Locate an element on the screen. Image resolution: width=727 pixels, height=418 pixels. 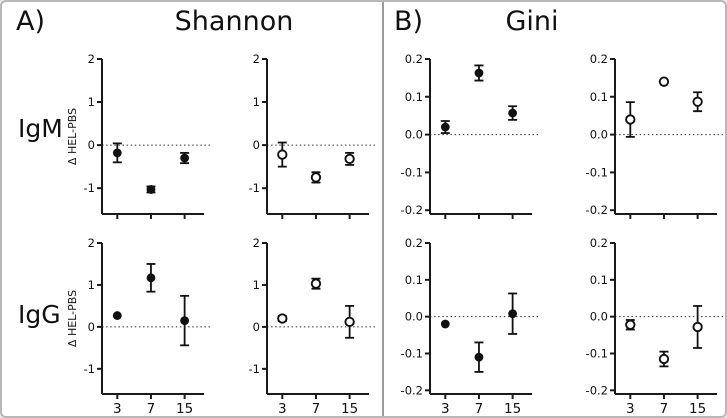
subplot-shannon-igg-filled: 2 1 0 -1 3 7 15 Δ HEL-PBS is located at coordinates (140, 326).